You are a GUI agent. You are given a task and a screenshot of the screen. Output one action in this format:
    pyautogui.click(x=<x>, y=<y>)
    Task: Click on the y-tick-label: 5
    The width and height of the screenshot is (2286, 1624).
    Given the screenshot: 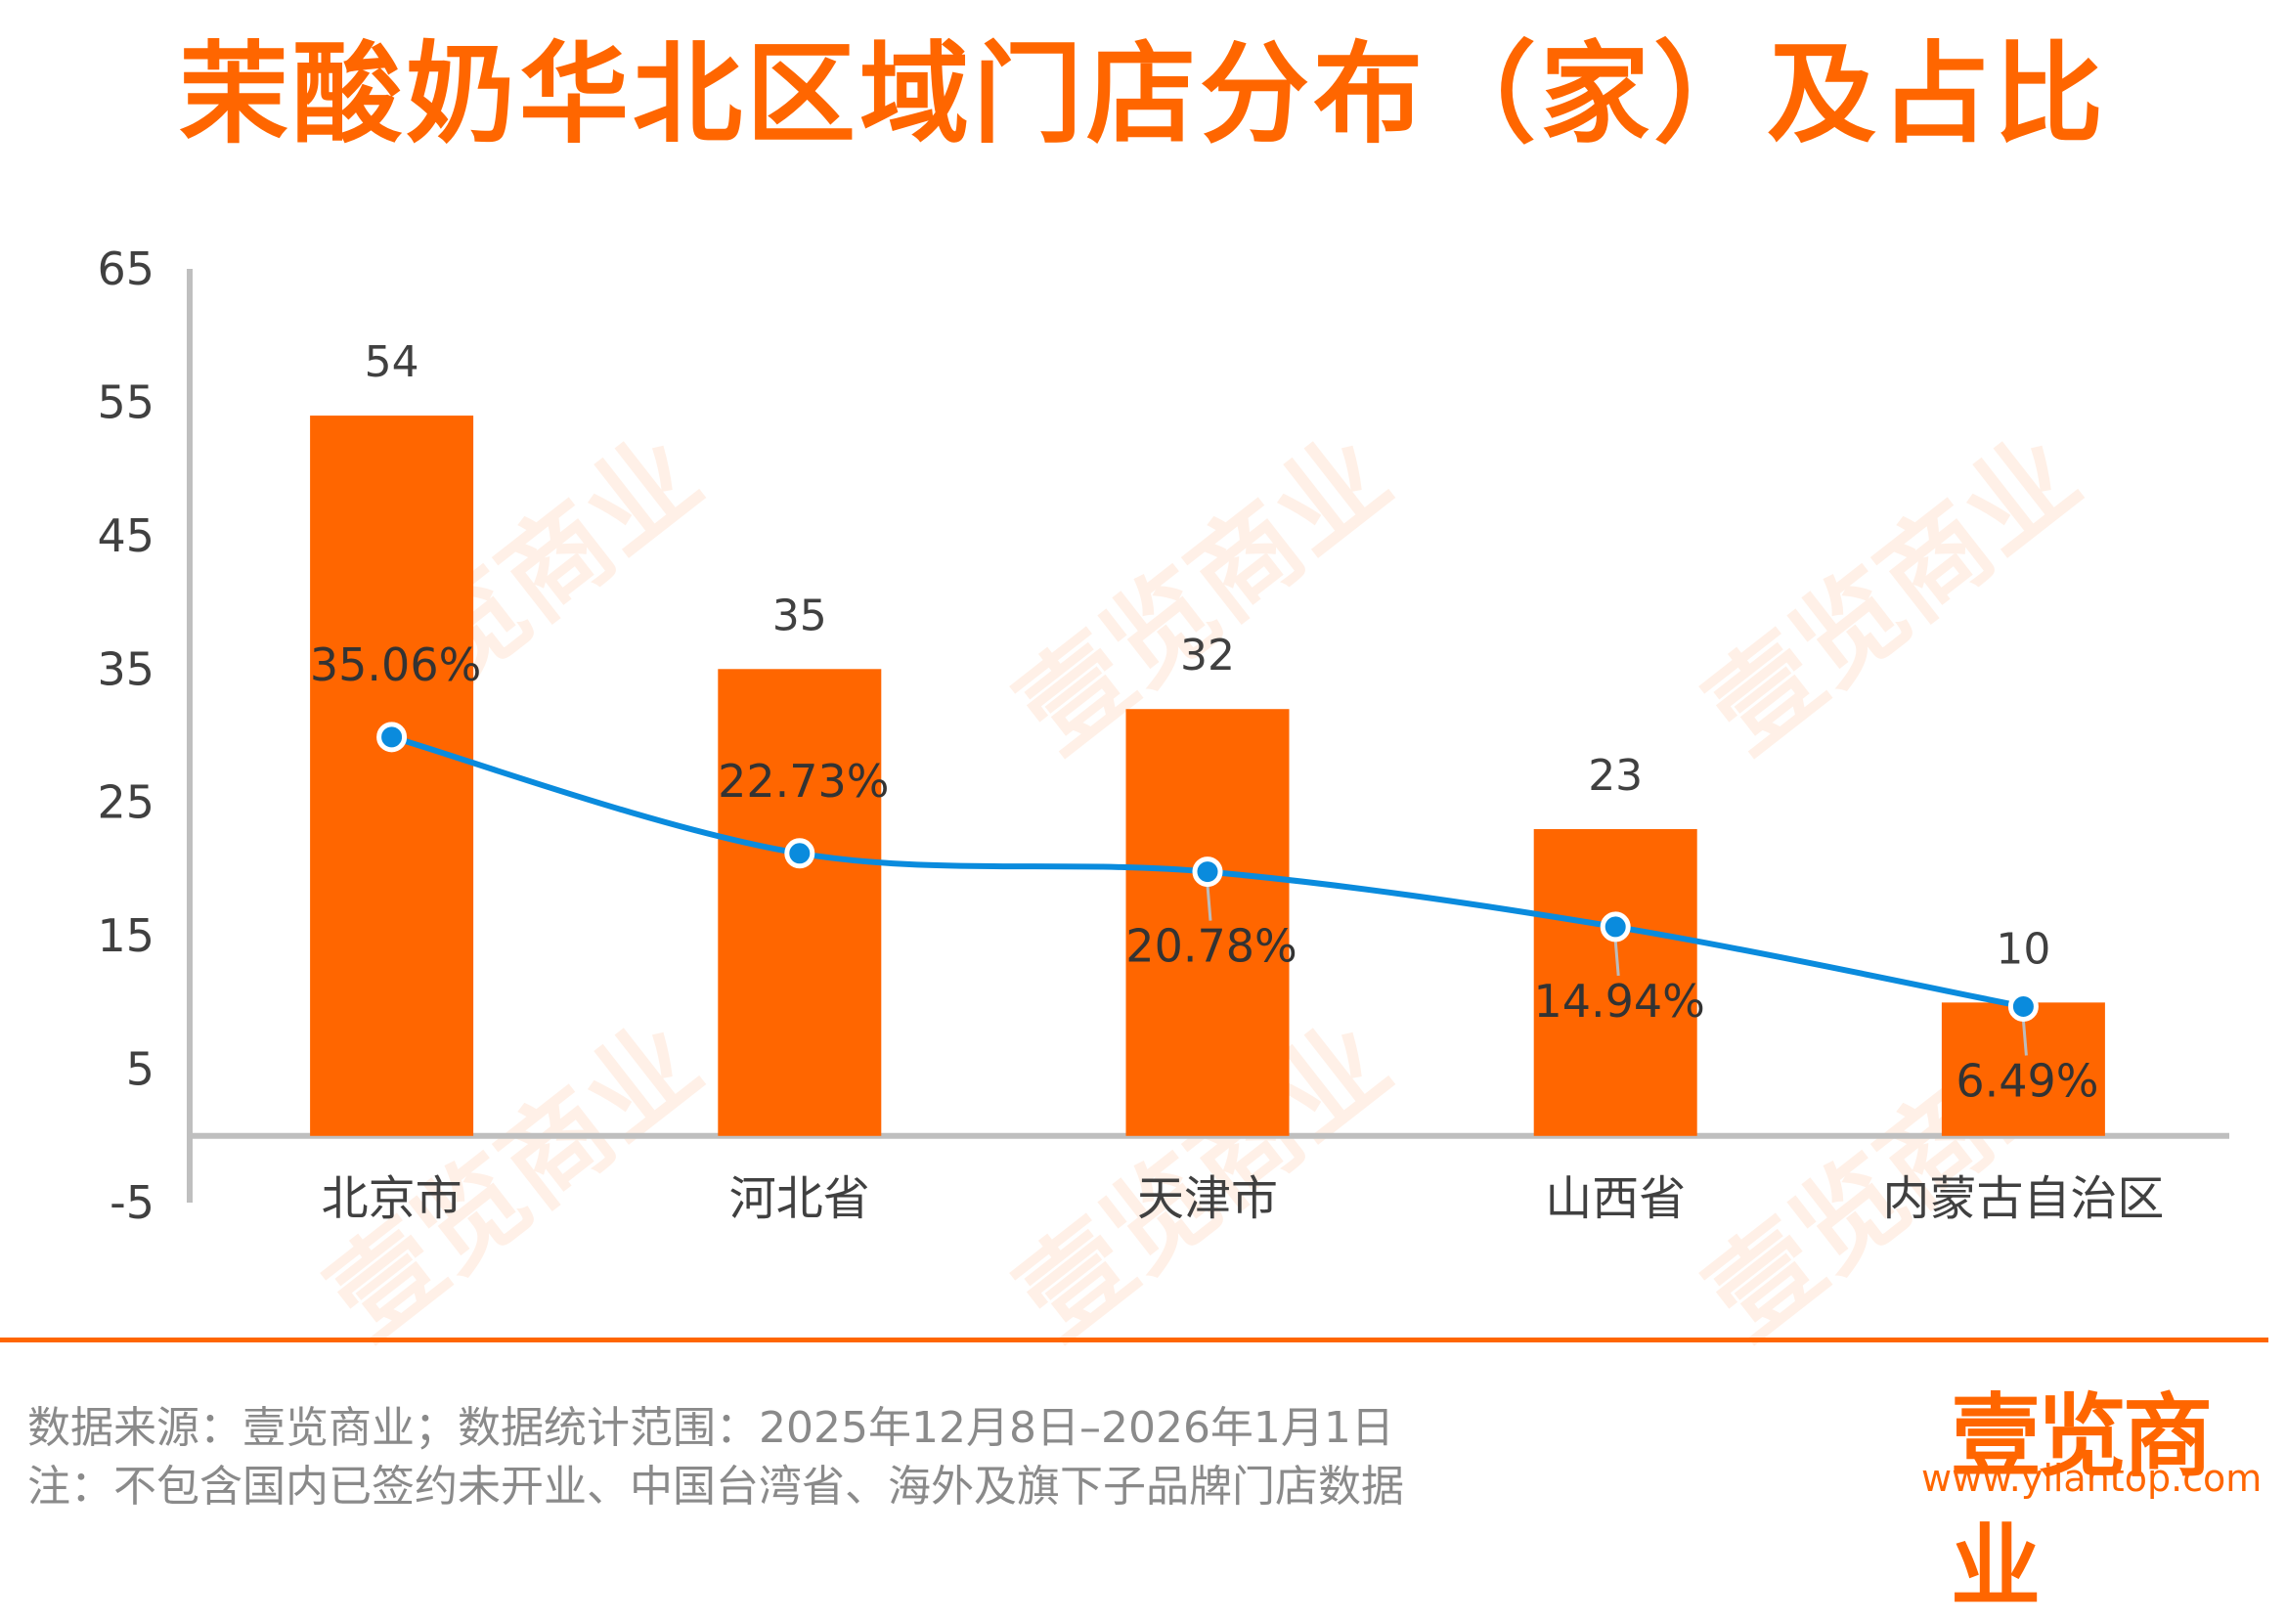 What is the action you would take?
    pyautogui.click(x=140, y=1069)
    